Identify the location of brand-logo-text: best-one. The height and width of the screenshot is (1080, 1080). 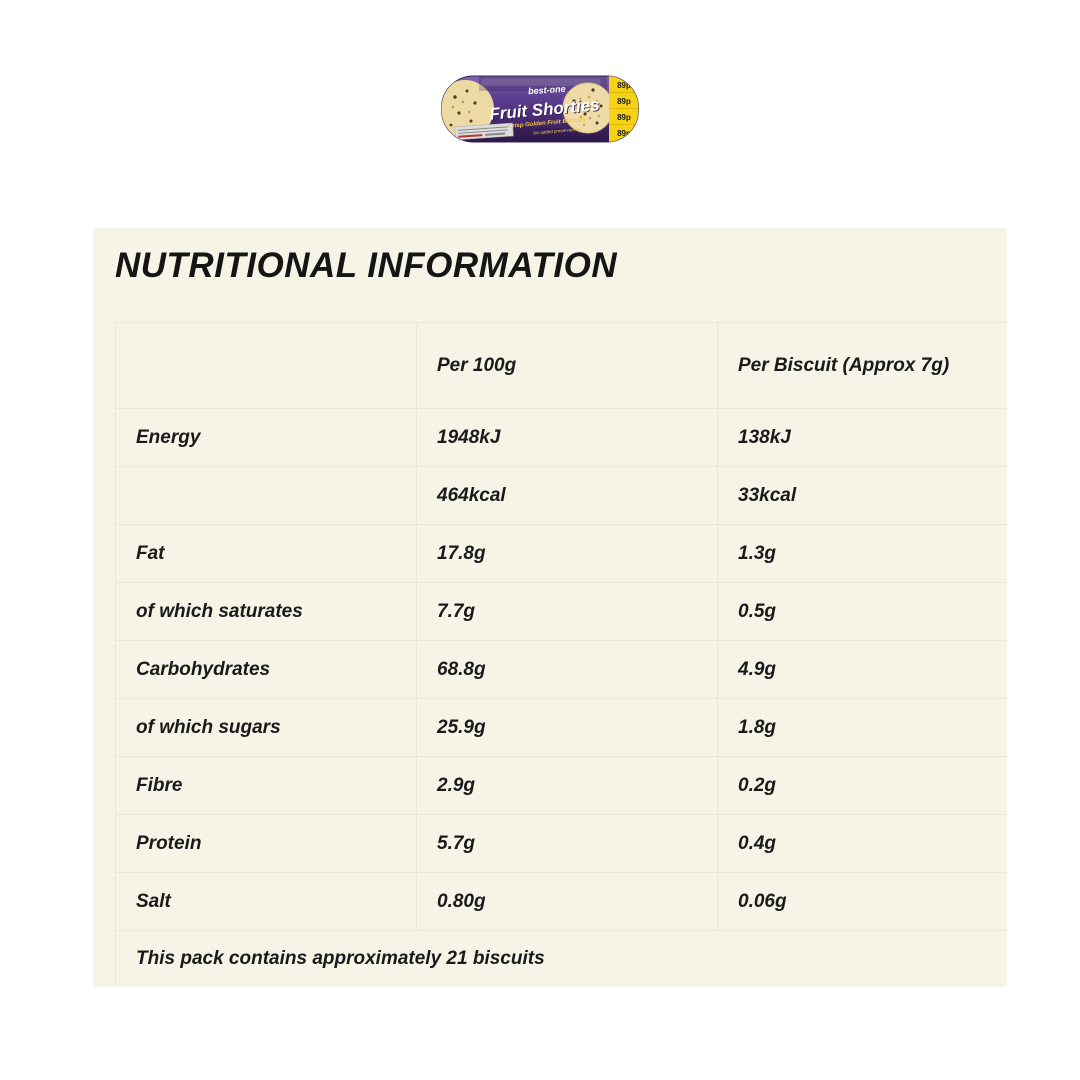
(547, 90).